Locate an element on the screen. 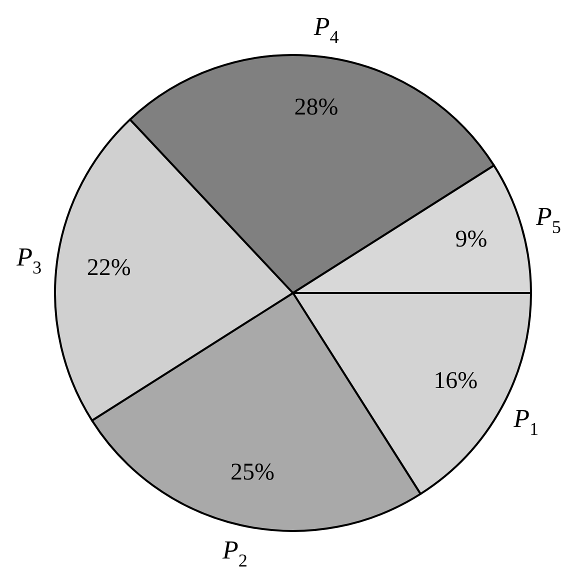  data-label: 28% is located at coordinates (316, 107).